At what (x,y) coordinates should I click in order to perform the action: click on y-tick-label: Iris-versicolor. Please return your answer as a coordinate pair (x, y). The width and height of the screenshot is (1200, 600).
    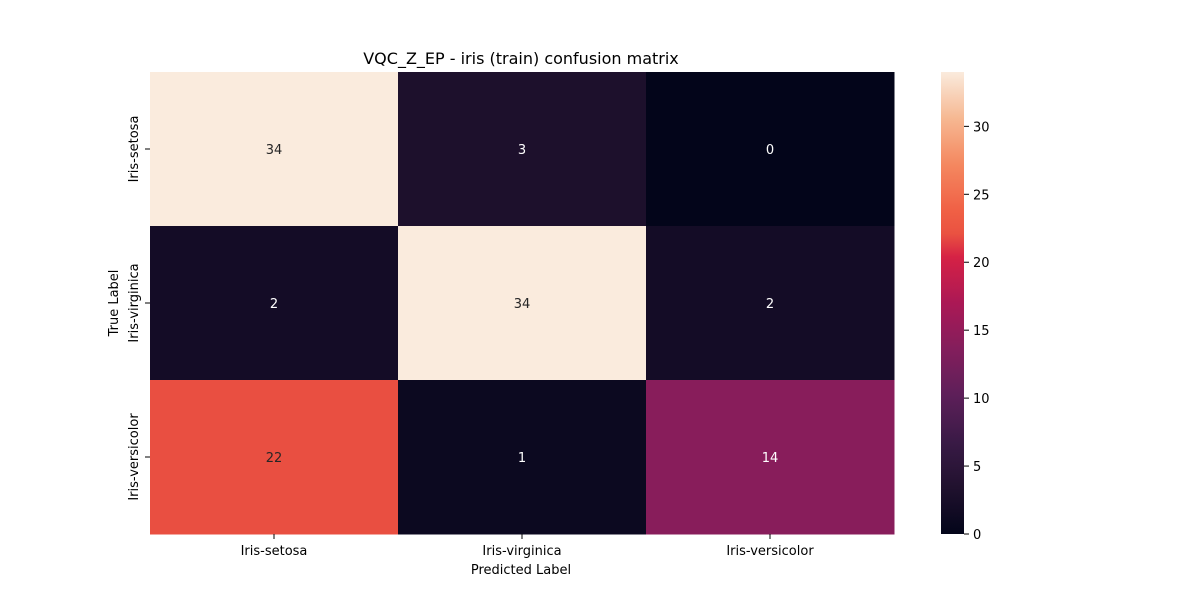
    Looking at the image, I should click on (134, 457).